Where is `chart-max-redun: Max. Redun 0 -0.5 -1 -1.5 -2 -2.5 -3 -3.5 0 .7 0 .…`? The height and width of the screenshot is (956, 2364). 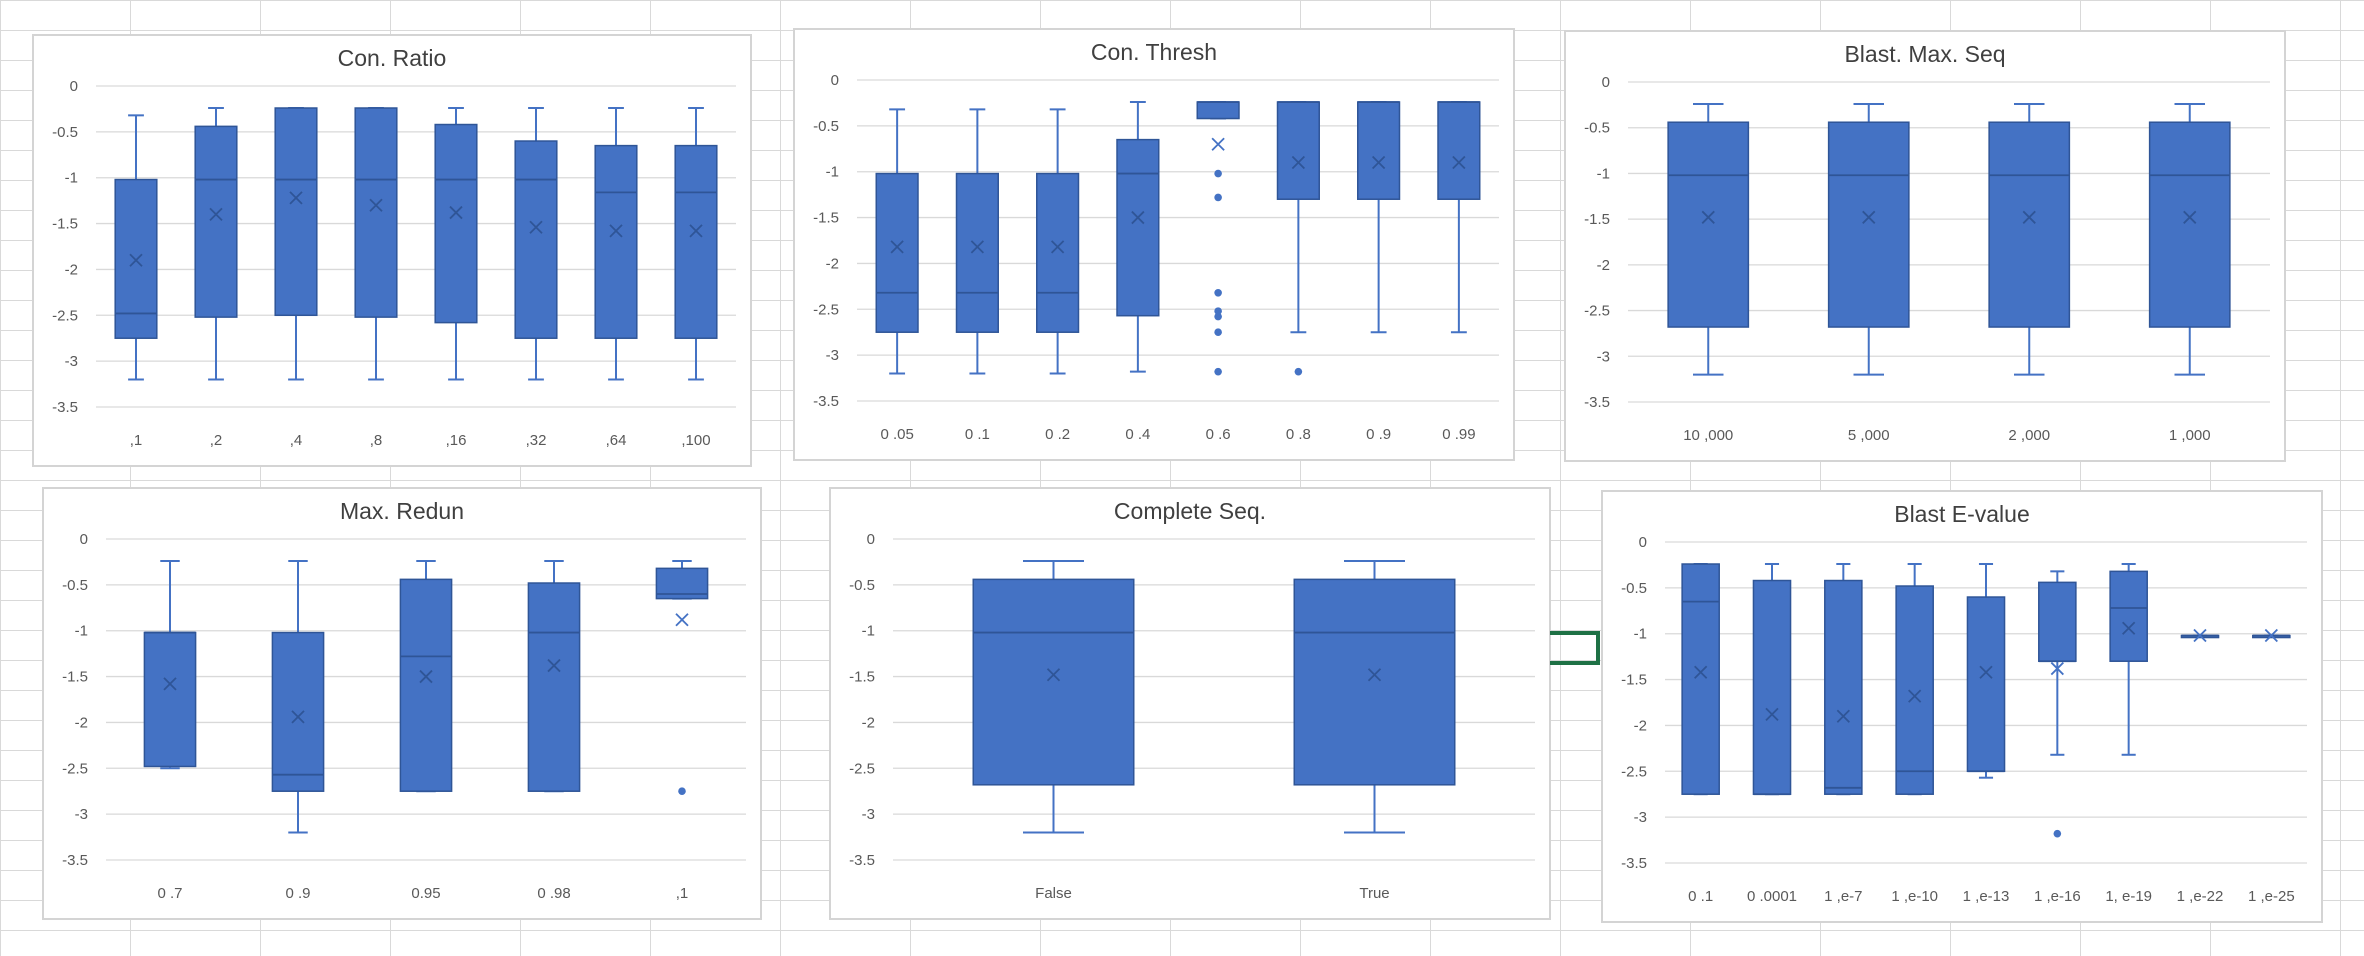 chart-max-redun: Max. Redun 0 -0.5 -1 -1.5 -2 -2.5 -3 -3.5 0 .7 0 .… is located at coordinates (402, 703).